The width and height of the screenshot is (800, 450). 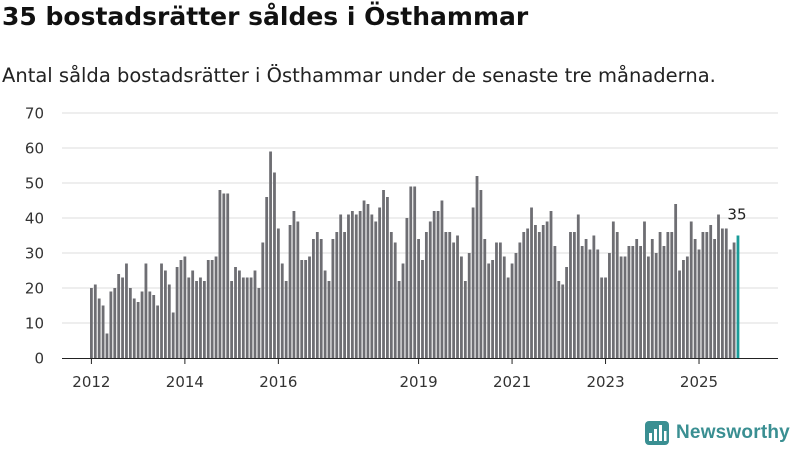 What do you see at coordinates (418, 382) in the screenshot?
I see `x-tick-label: 2019` at bounding box center [418, 382].